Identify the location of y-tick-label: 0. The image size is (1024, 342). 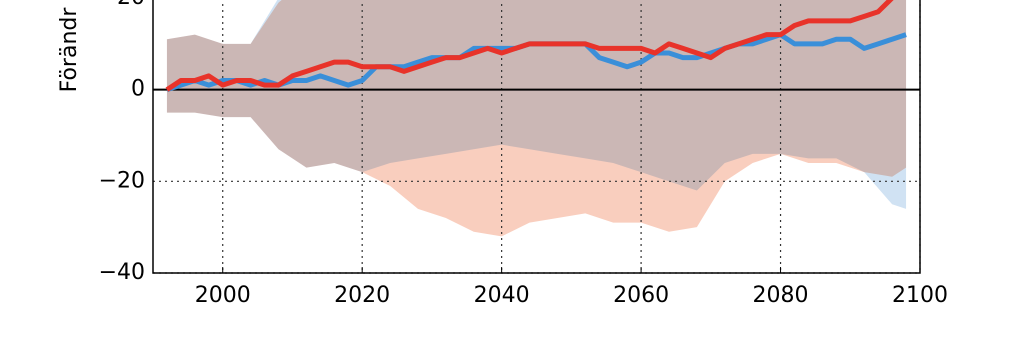
(138, 89).